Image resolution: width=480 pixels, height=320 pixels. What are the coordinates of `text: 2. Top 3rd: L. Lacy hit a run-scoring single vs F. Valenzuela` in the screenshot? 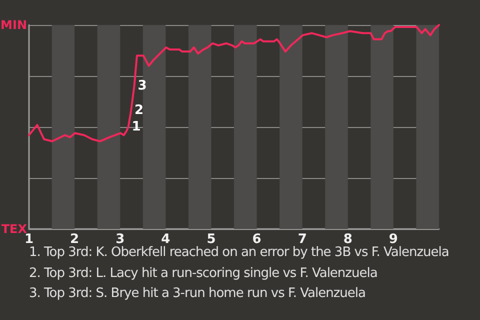 It's located at (203, 273).